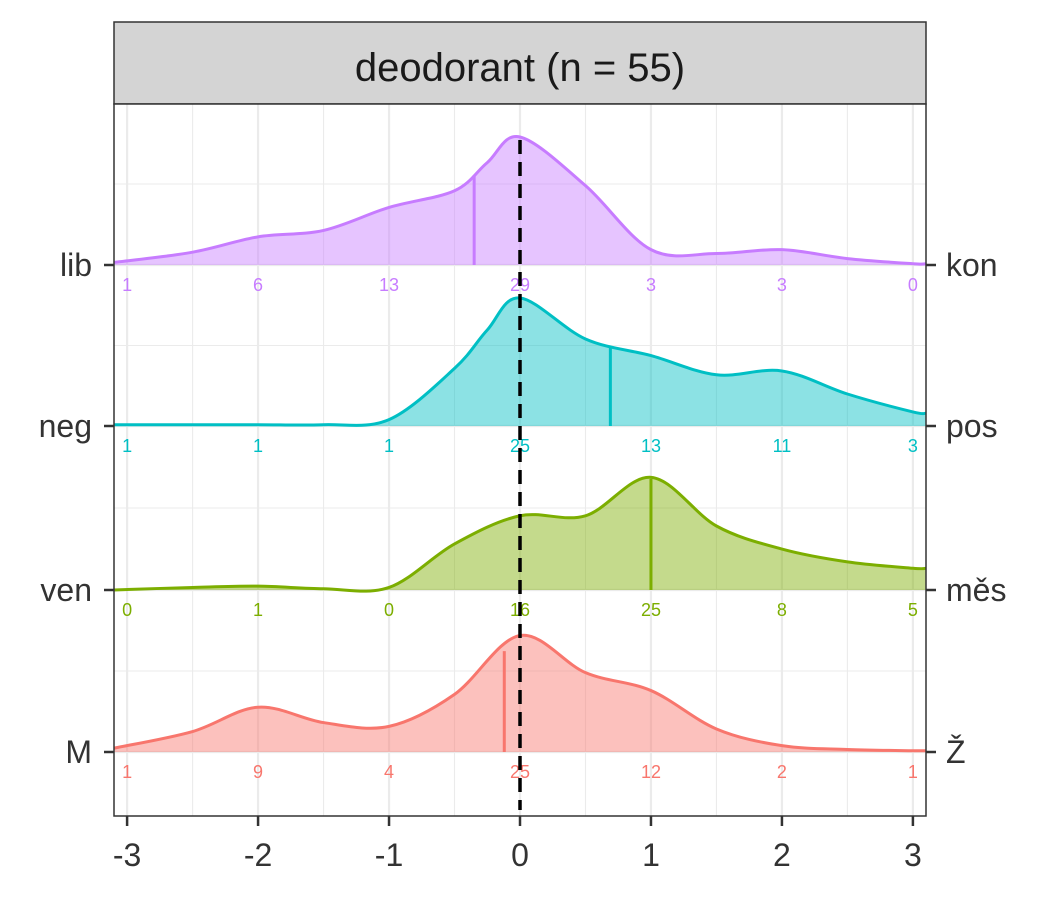 Image resolution: width=1050 pixels, height=900 pixels. Describe the element at coordinates (782, 855) in the screenshot. I see `x-tick-label: 2` at that location.